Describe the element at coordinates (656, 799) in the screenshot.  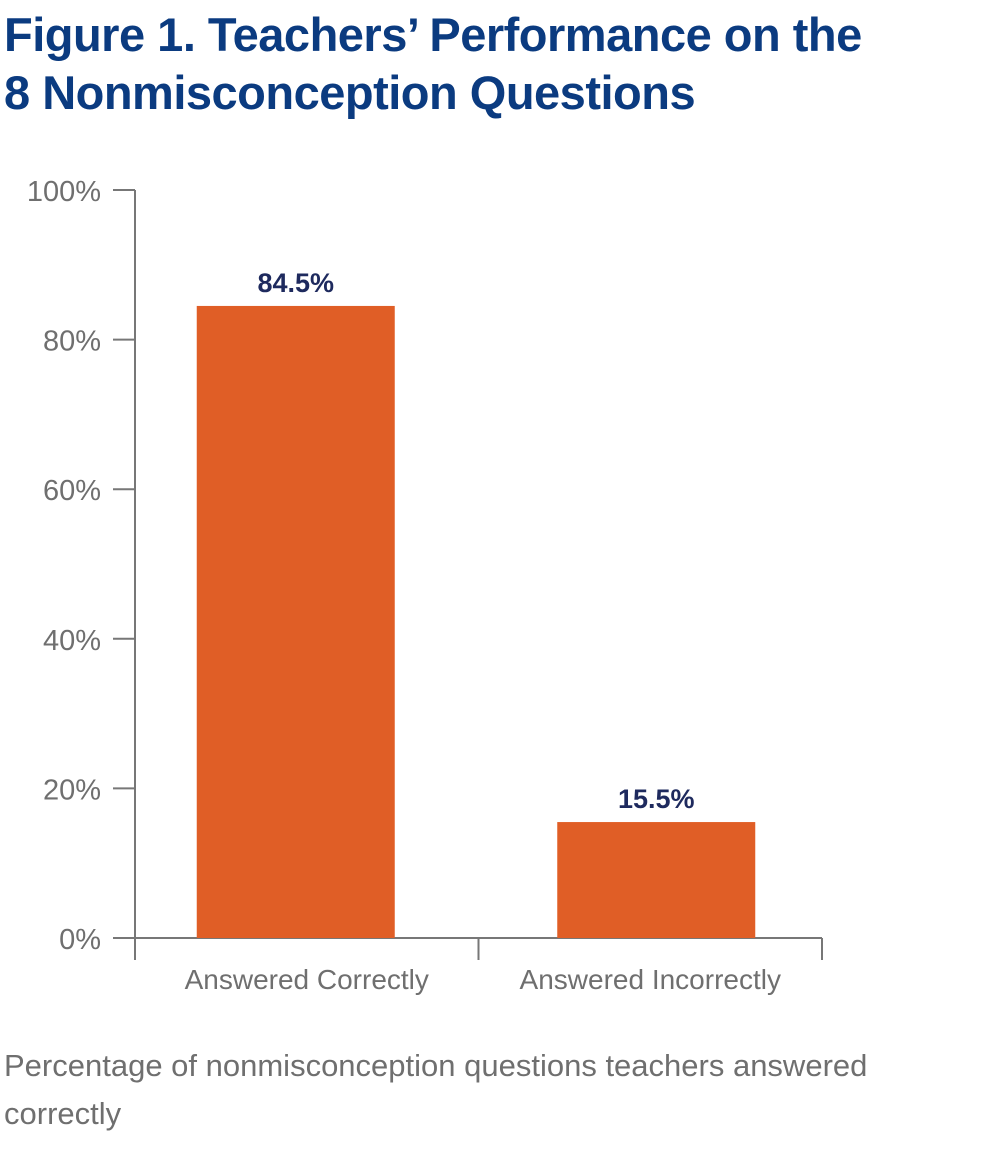
I see `bar-data-label: 15.5%` at that location.